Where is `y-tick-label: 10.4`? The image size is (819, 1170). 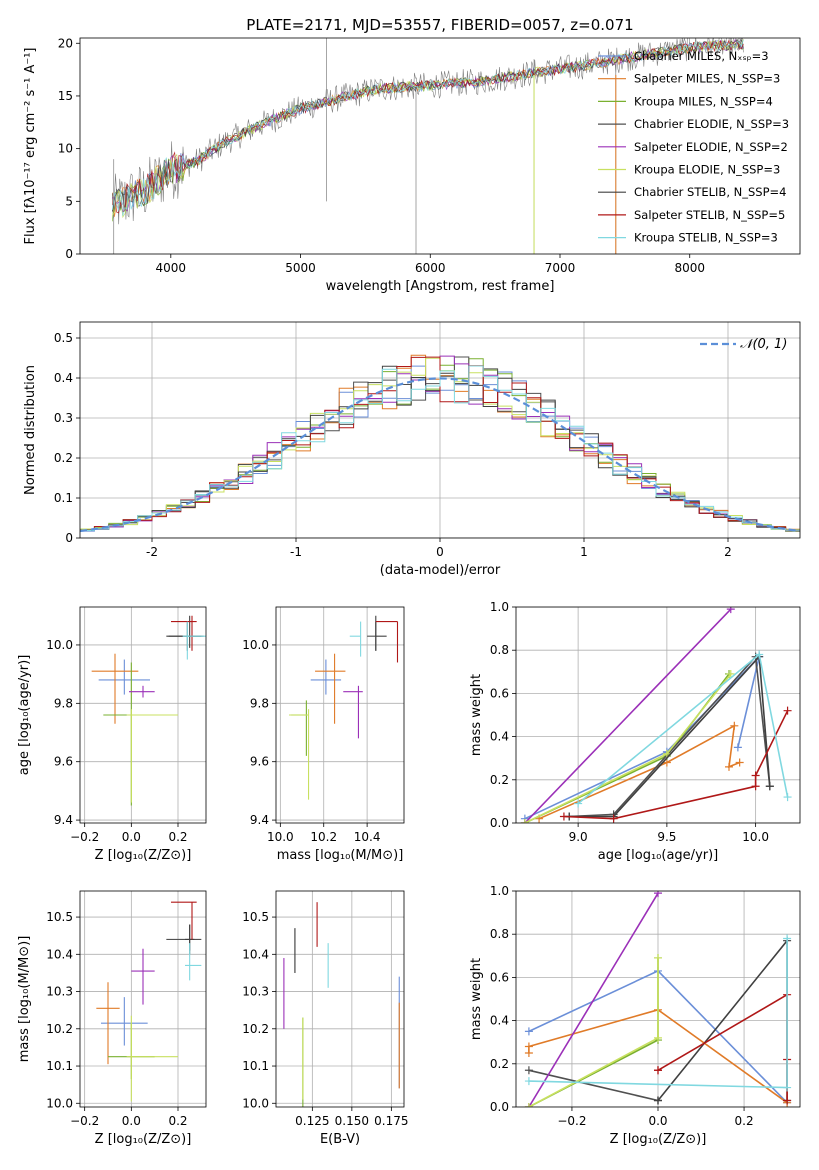
y-tick-label: 10.4 is located at coordinates (59, 954).